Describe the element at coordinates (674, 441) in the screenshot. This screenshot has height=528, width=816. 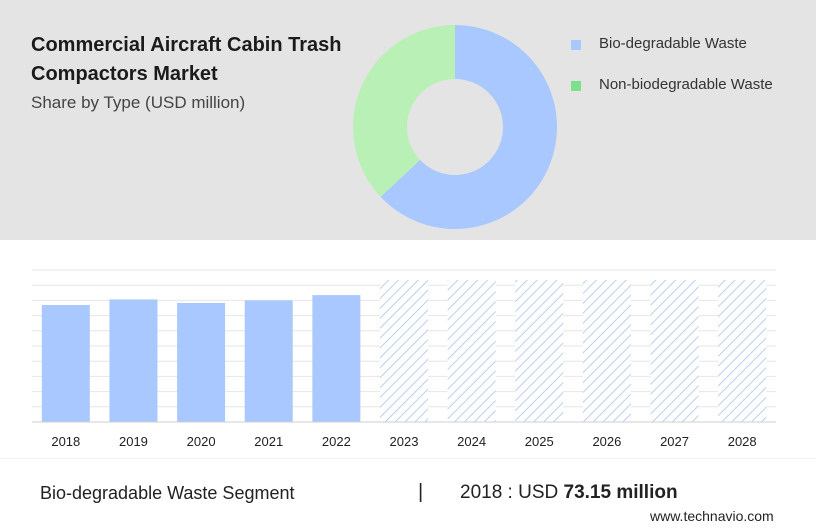
I see `x-tick-label: 2027` at that location.